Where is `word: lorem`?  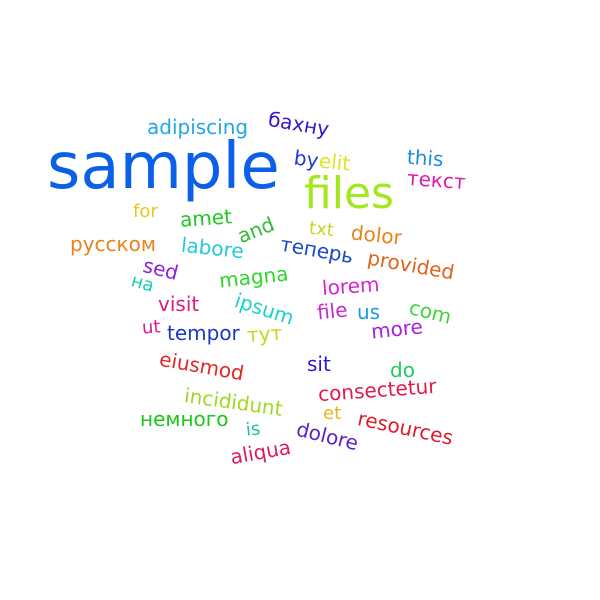
word: lorem is located at coordinates (351, 286).